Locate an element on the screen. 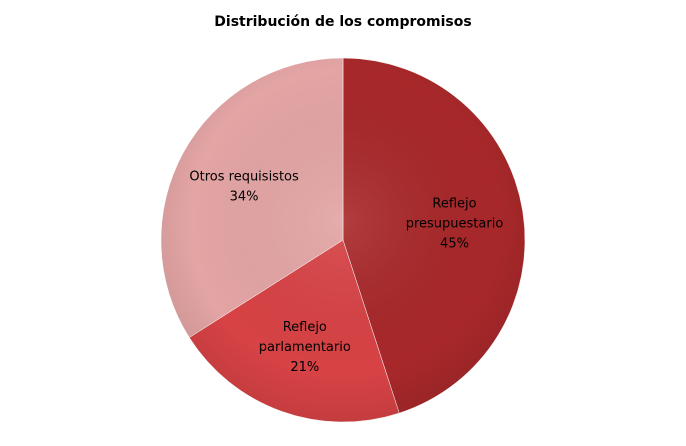 The width and height of the screenshot is (686, 446). chart-title: Distribución de los compromisos is located at coordinates (343, 22).